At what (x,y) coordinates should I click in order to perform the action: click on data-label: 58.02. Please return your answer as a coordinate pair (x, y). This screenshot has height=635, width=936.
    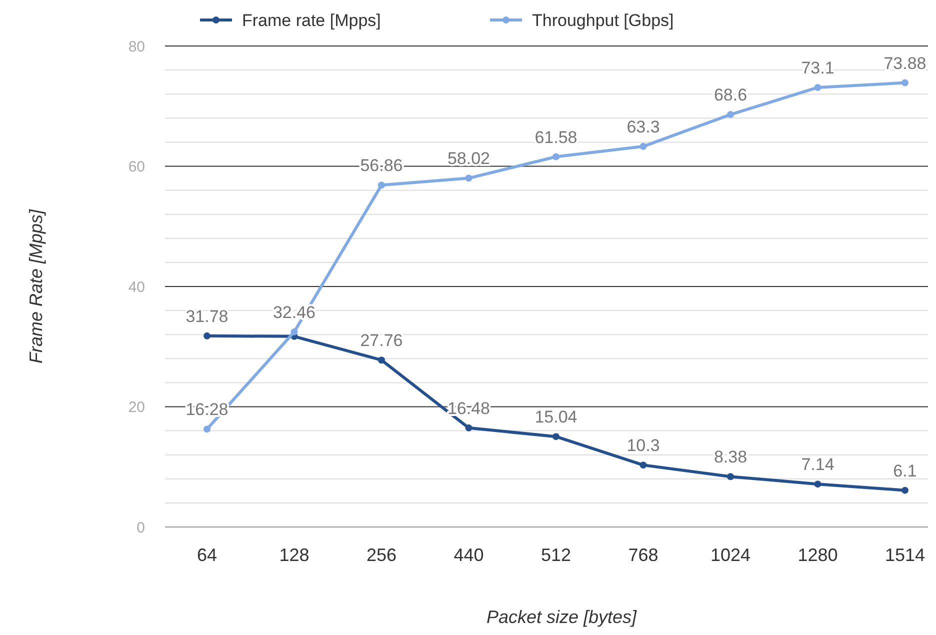
    Looking at the image, I should click on (468, 158).